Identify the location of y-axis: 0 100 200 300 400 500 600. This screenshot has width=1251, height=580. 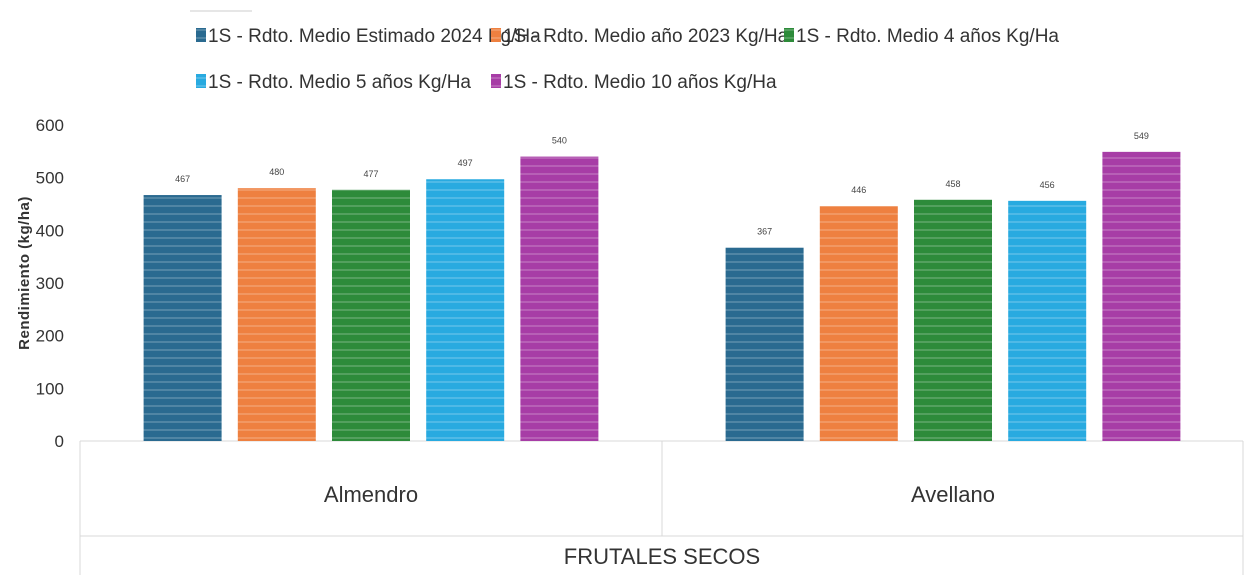
(50, 283).